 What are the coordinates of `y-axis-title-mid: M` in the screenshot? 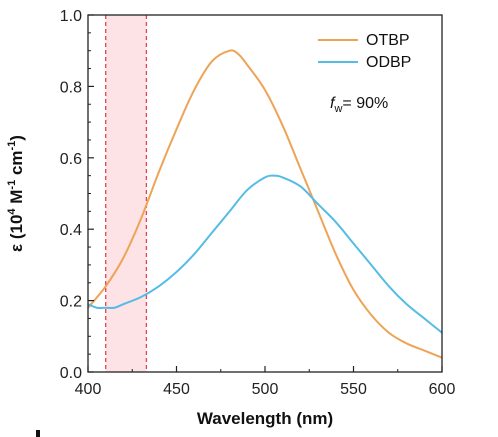 It's located at (16, 199).